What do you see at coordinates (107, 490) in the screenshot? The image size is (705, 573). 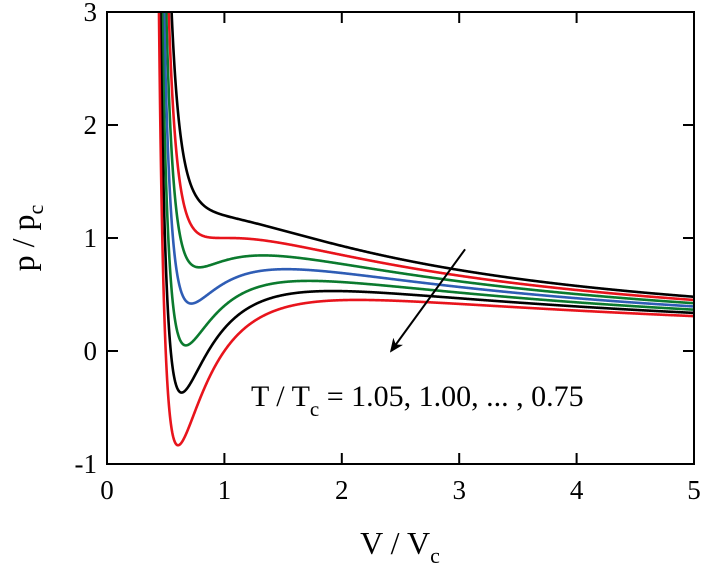 I see `x-tick-label: 0` at bounding box center [107, 490].